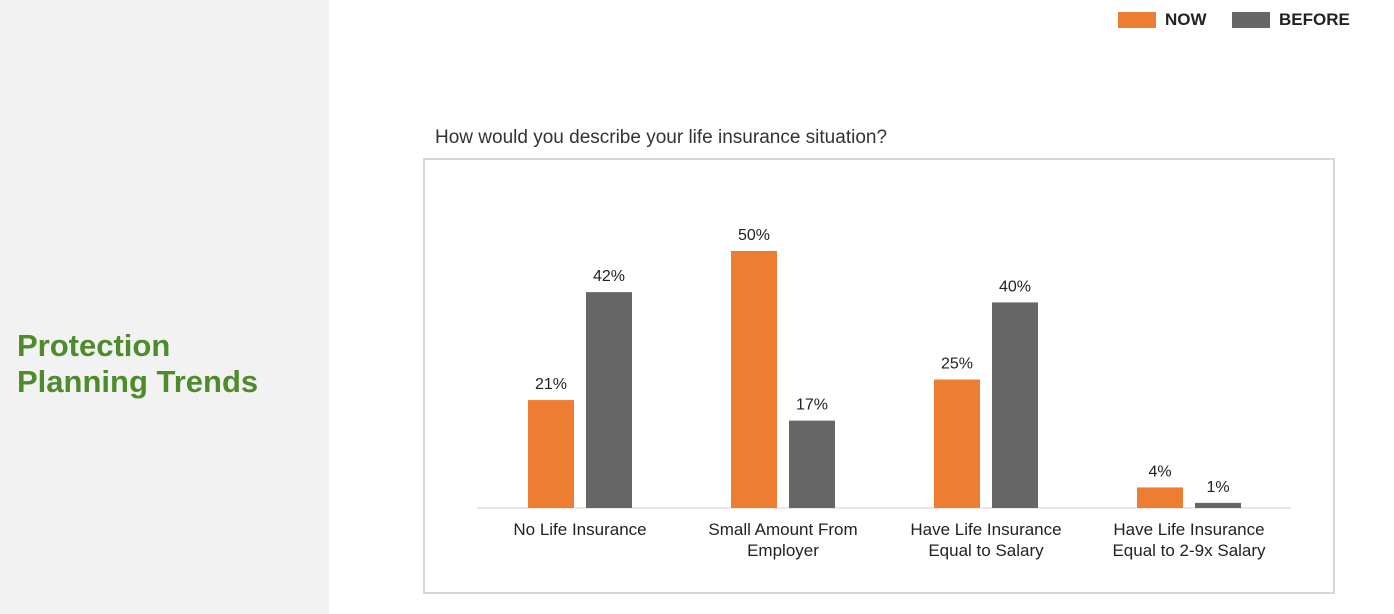 The height and width of the screenshot is (614, 1394). What do you see at coordinates (1251, 20) in the screenshot?
I see `legend-swatch-before` at bounding box center [1251, 20].